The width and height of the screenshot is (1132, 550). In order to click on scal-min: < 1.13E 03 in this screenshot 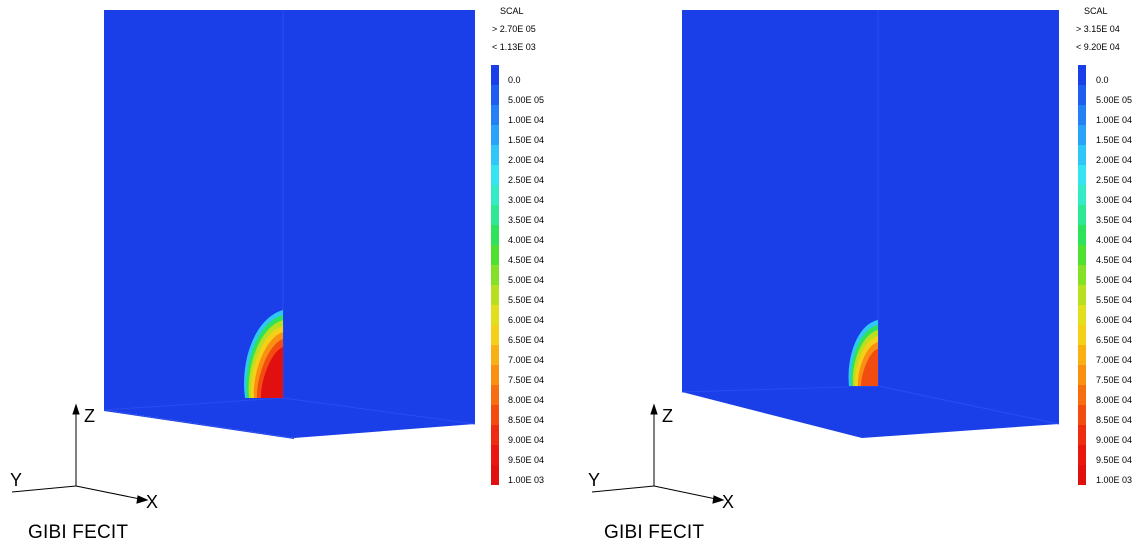, I will do `click(514, 47)`.